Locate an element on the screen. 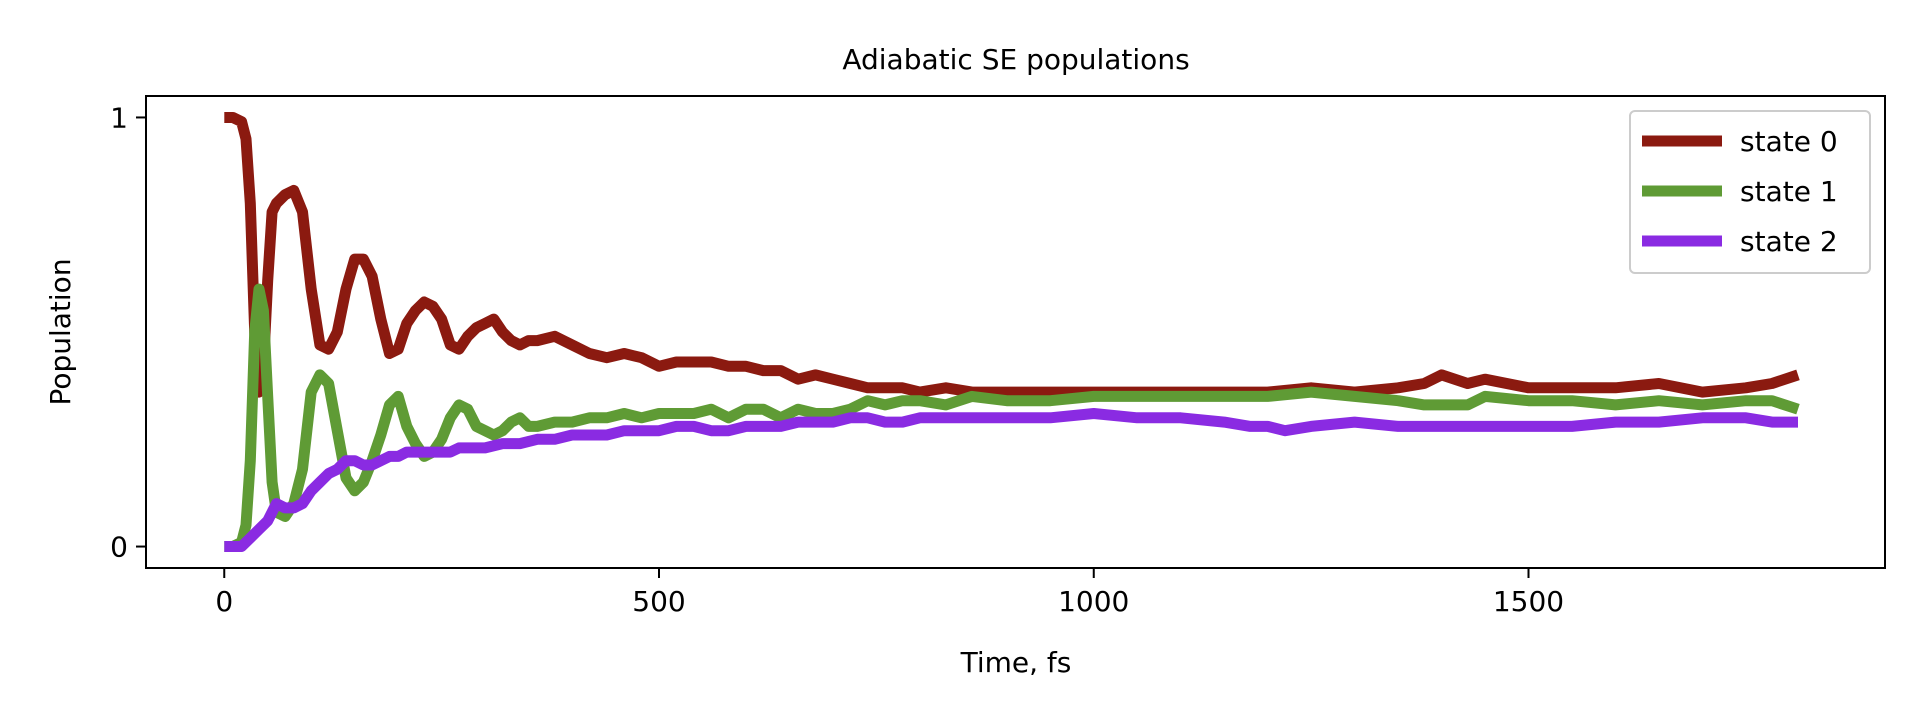 Image resolution: width=1926 pixels, height=723 pixels. chart-title: Adiabatic SE populations is located at coordinates (1015, 59).